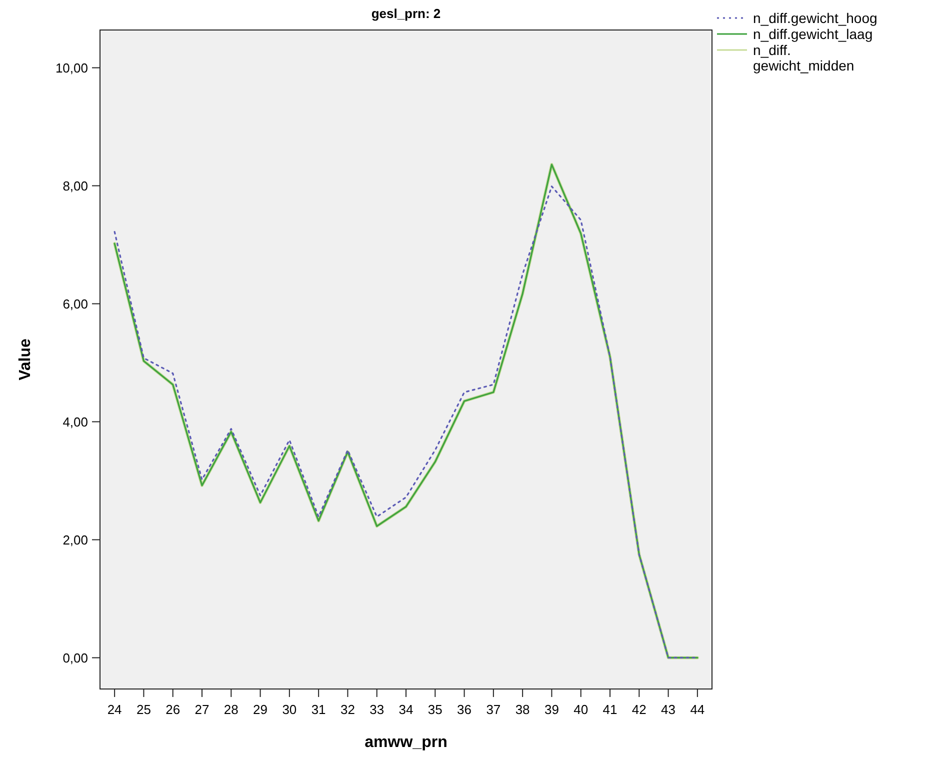 The image size is (952, 764). Describe the element at coordinates (406, 709) in the screenshot. I see `x-tick-label: 34` at that location.